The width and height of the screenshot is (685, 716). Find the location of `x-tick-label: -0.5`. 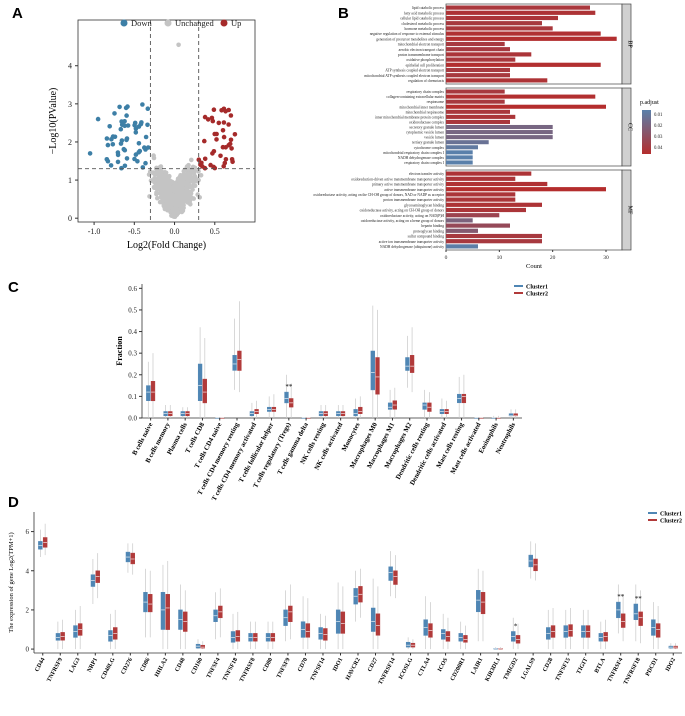

x-tick-label: -0.5 is located at coordinates (134, 231).